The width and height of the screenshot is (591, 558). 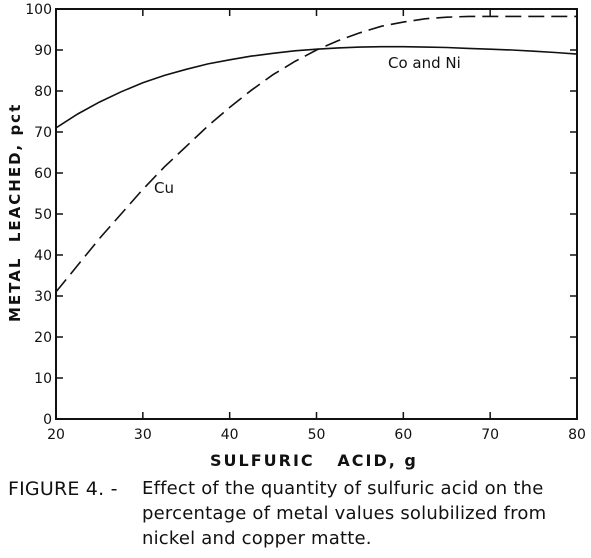 What do you see at coordinates (317, 435) in the screenshot?
I see `x-tick-label: 50` at bounding box center [317, 435].